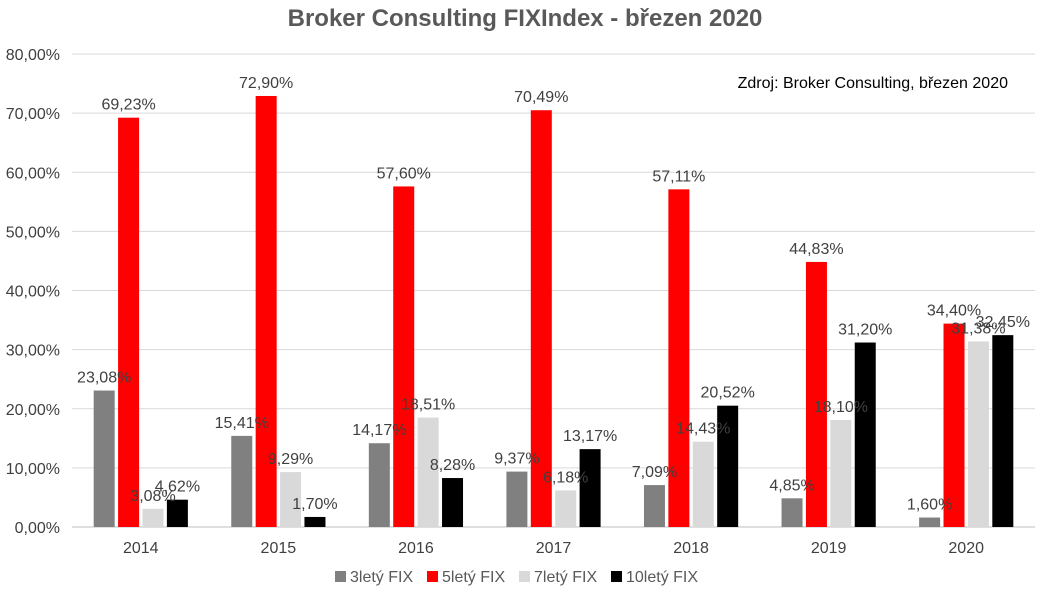  What do you see at coordinates (865, 330) in the screenshot?
I see `data-label: 31,20%` at bounding box center [865, 330].